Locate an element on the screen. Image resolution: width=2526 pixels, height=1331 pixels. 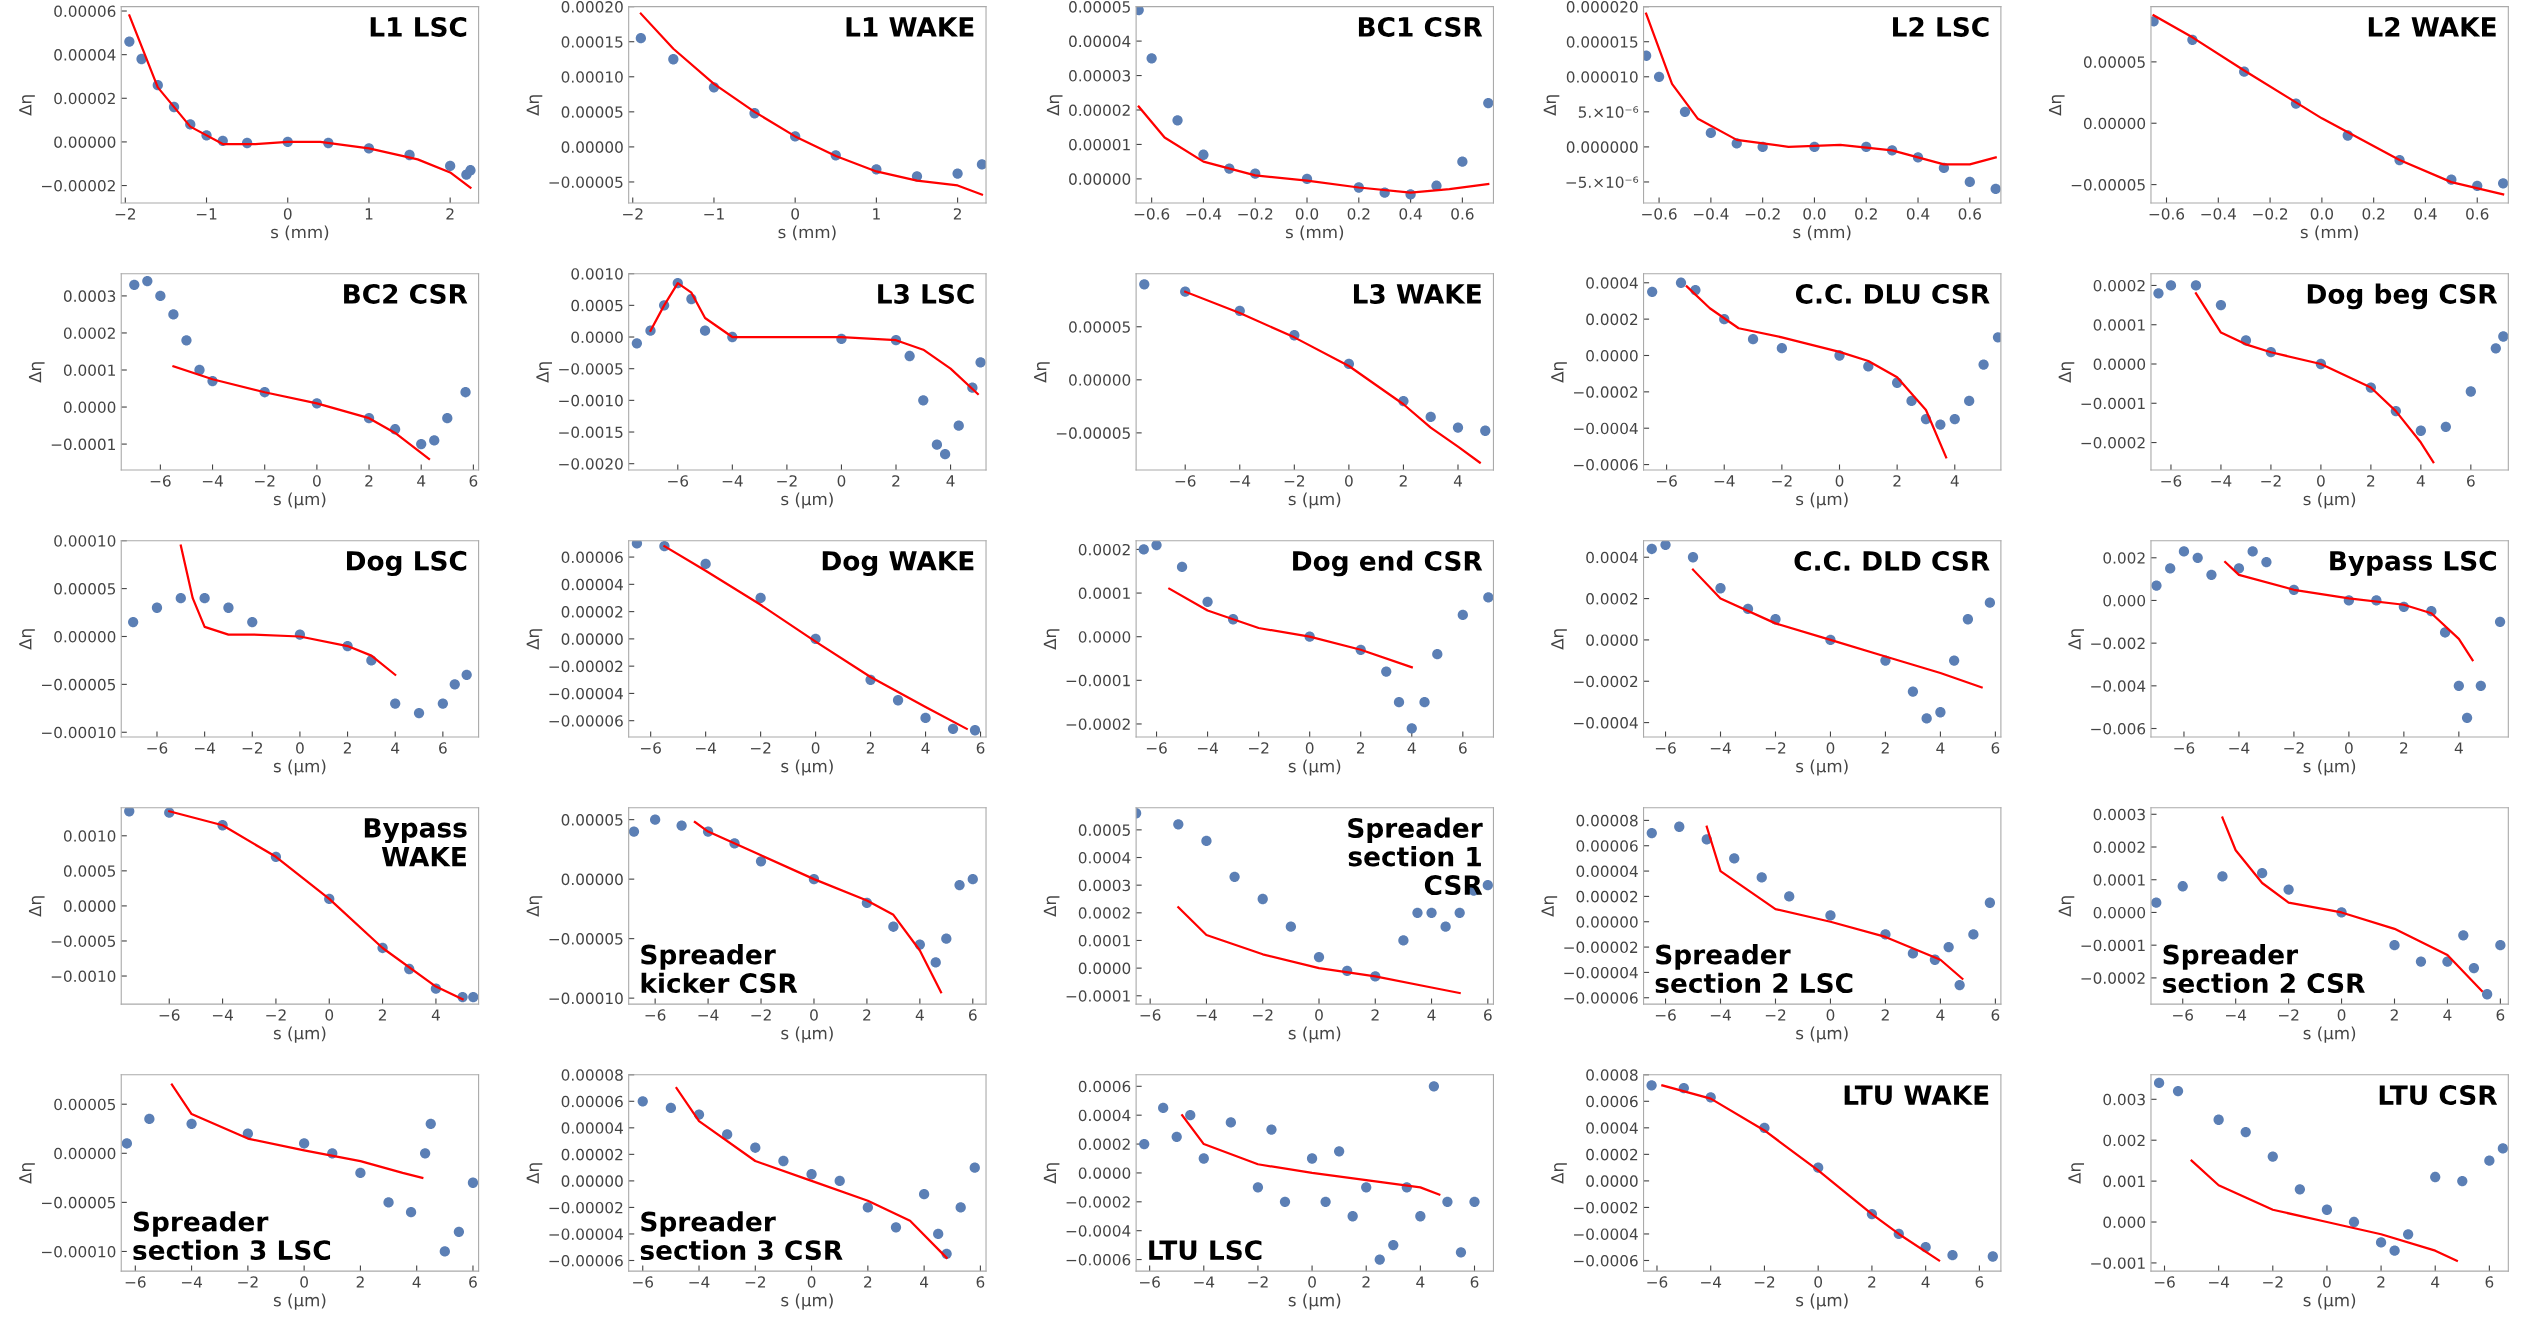
y-tick-label: −0.006 is located at coordinates (2118, 728).